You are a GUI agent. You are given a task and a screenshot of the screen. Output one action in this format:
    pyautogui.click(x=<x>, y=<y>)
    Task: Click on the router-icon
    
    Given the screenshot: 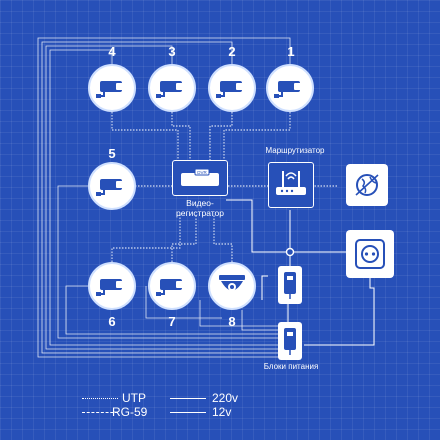 What is the action you would take?
    pyautogui.click(x=291, y=183)
    